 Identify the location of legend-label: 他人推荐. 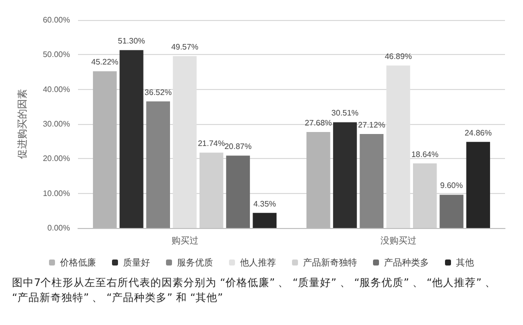
(258, 263).